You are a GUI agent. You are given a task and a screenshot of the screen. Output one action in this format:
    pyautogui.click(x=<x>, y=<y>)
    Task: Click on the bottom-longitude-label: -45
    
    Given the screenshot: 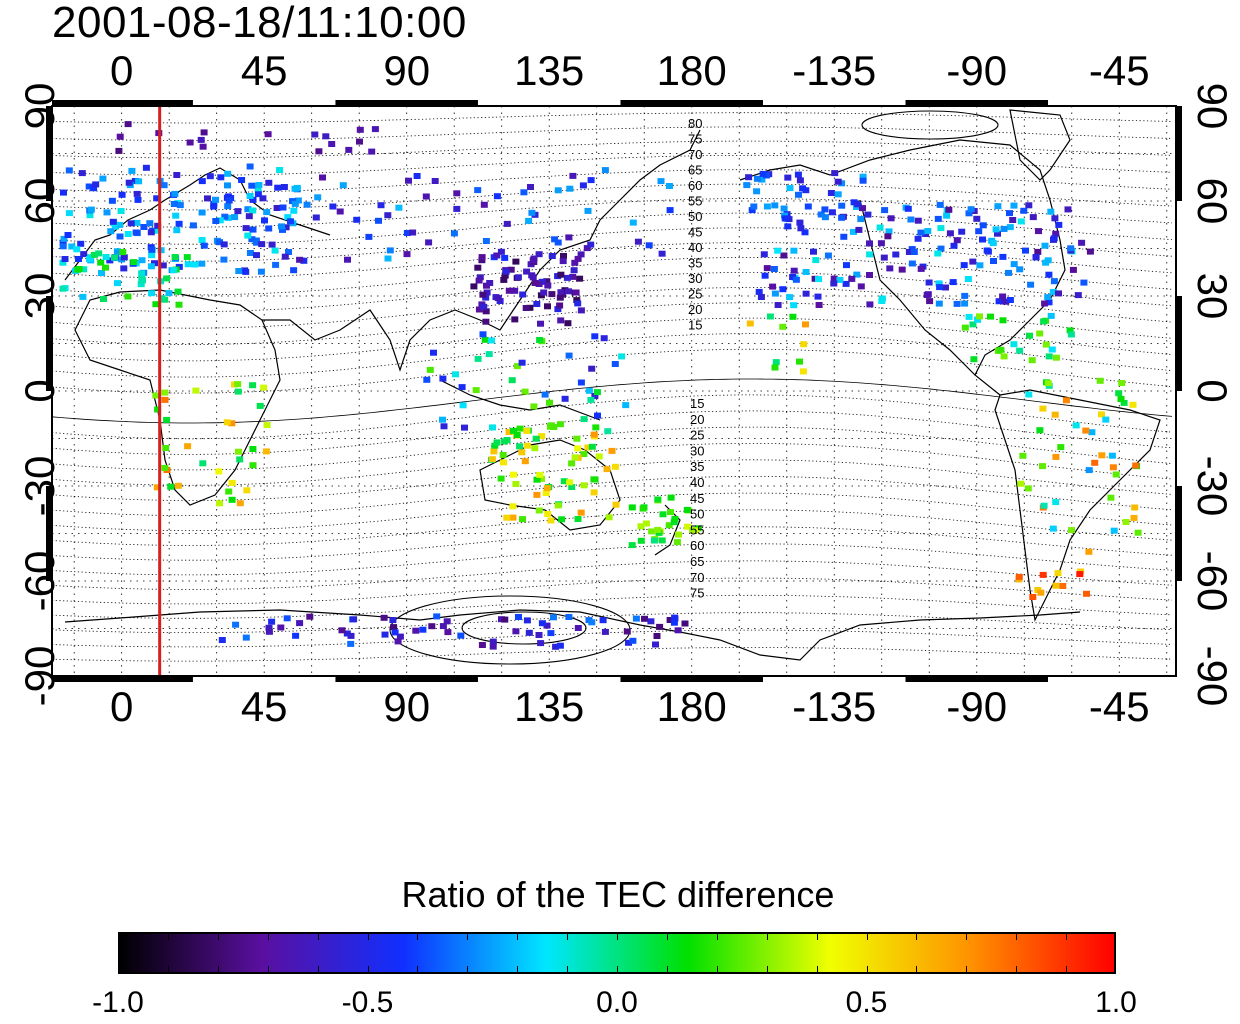 What is the action you would take?
    pyautogui.click(x=1119, y=706)
    